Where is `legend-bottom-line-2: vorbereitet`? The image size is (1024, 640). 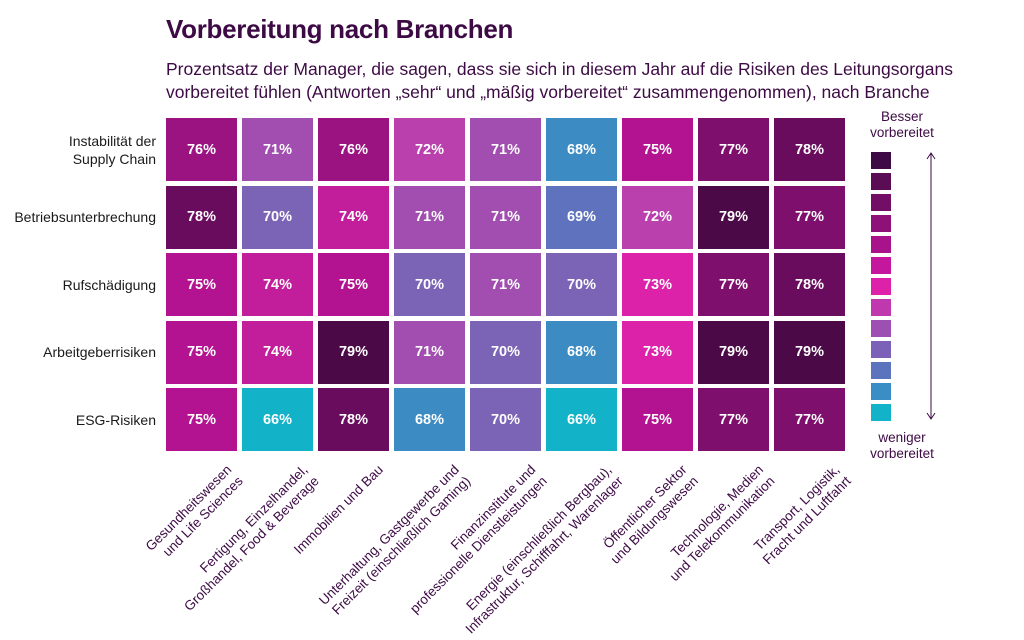
legend-bottom-line-2: vorbereitet is located at coordinates (902, 453).